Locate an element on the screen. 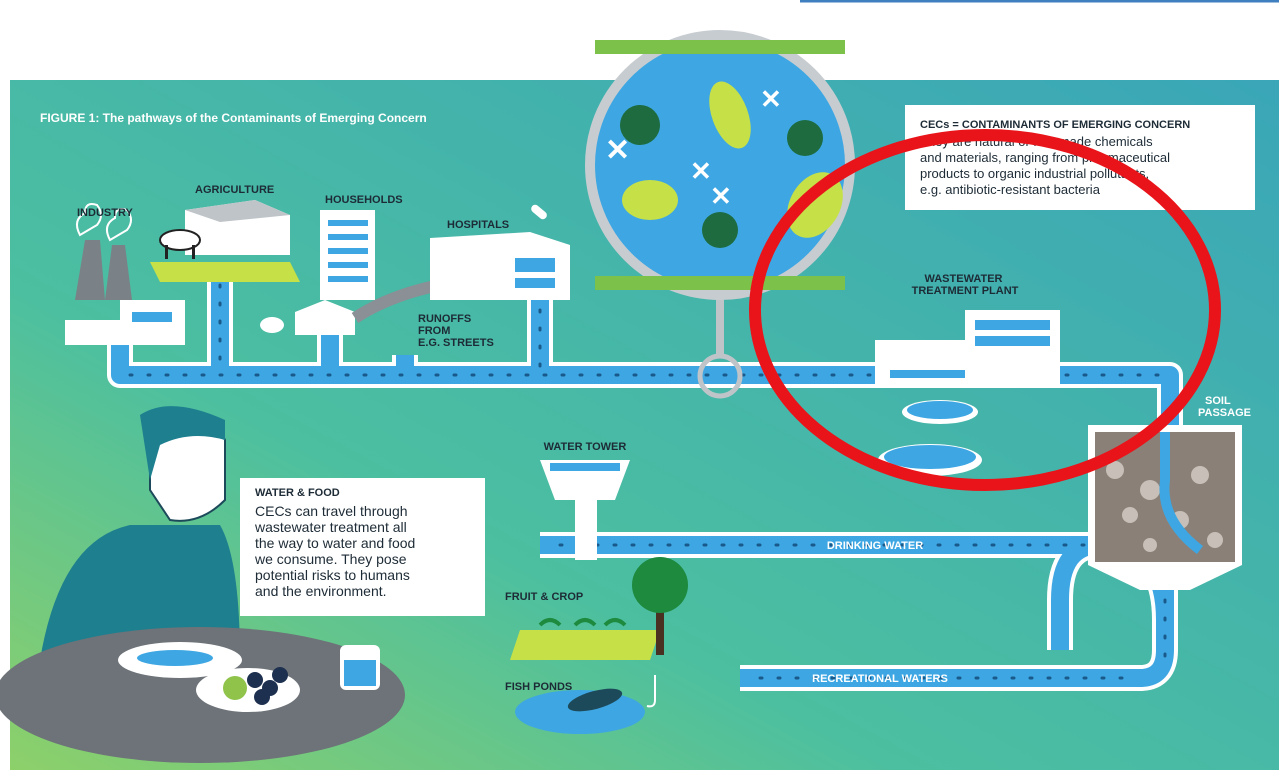  label-recreational-waters: RECREATIONAL WATERS is located at coordinates (880, 679).